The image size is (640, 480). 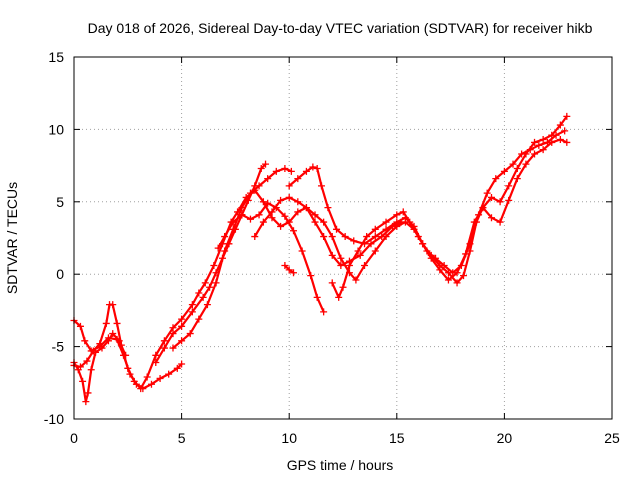 I want to click on y-tick-label: 5, so click(x=60, y=202).